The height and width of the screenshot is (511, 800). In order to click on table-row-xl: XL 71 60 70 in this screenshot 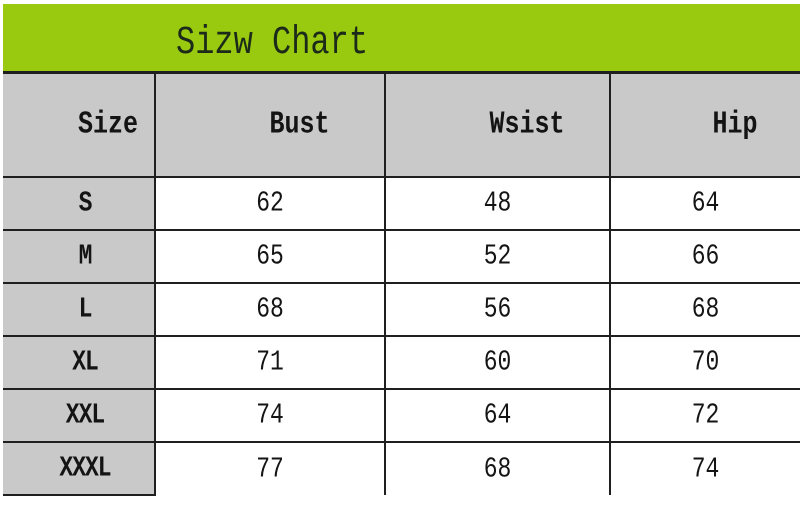, I will do `click(401, 362)`.